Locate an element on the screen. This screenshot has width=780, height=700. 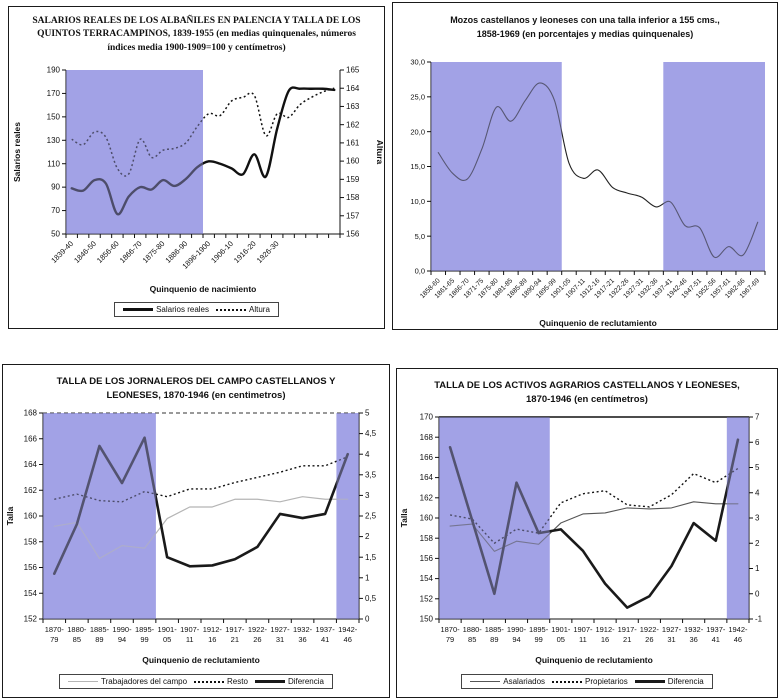
legend-label: Asalariados is located at coordinates (524, 681).